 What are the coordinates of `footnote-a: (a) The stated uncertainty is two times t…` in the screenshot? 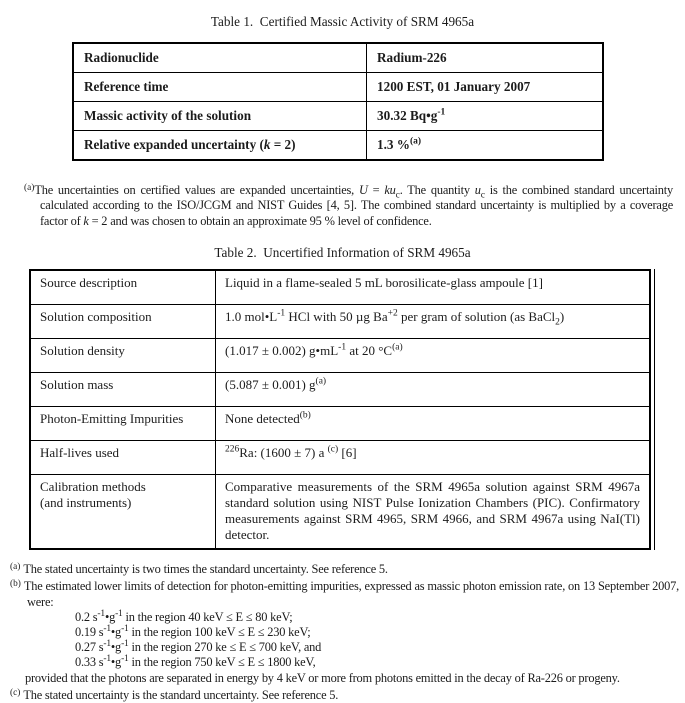 It's located at (344, 568).